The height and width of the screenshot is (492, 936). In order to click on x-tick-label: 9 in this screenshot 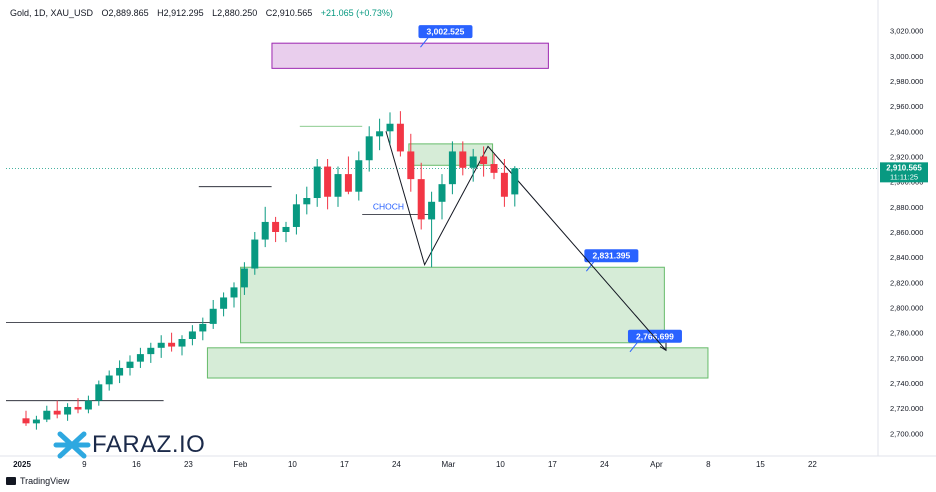, I will do `click(84, 464)`.